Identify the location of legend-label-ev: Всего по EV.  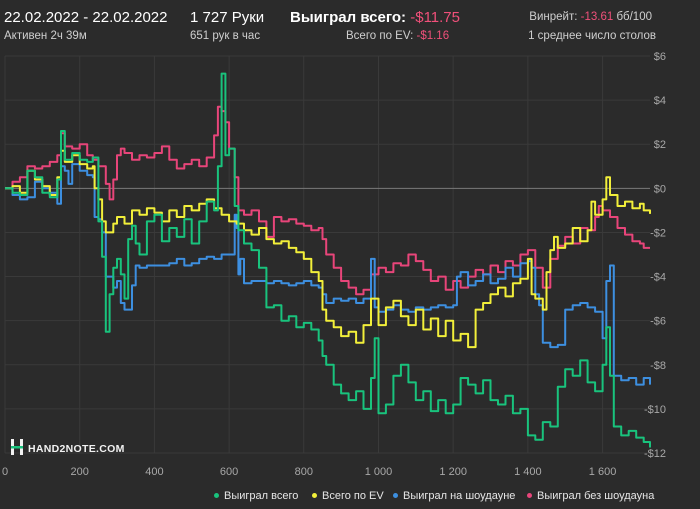
(353, 496).